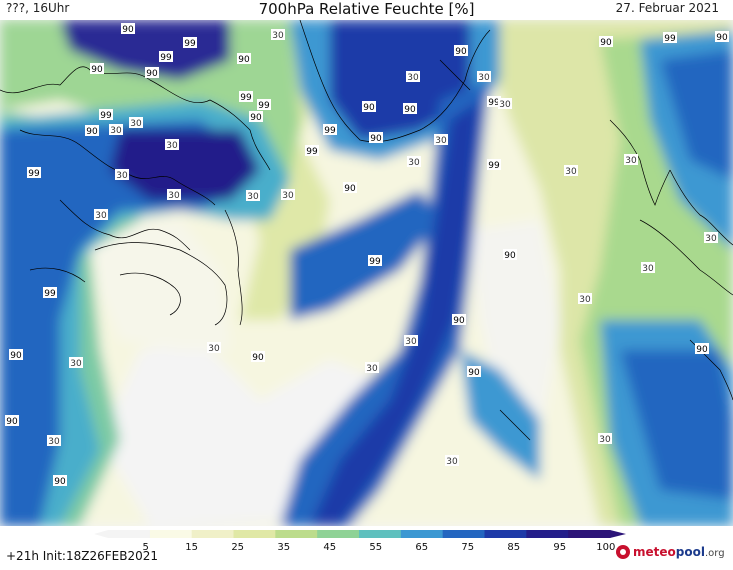 The height and width of the screenshot is (570, 733). Describe the element at coordinates (283, 547) in the screenshot. I see `legend-tick-label: 35` at that location.